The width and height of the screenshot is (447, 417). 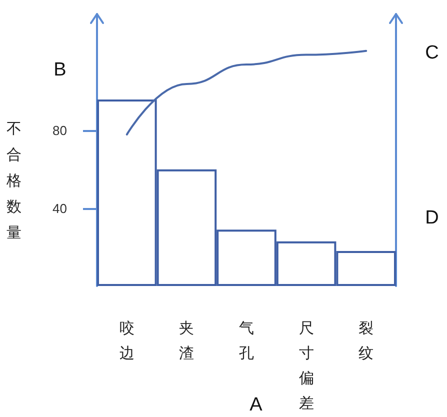 I want to click on x-tick-label: 气孔, so click(x=246, y=341).